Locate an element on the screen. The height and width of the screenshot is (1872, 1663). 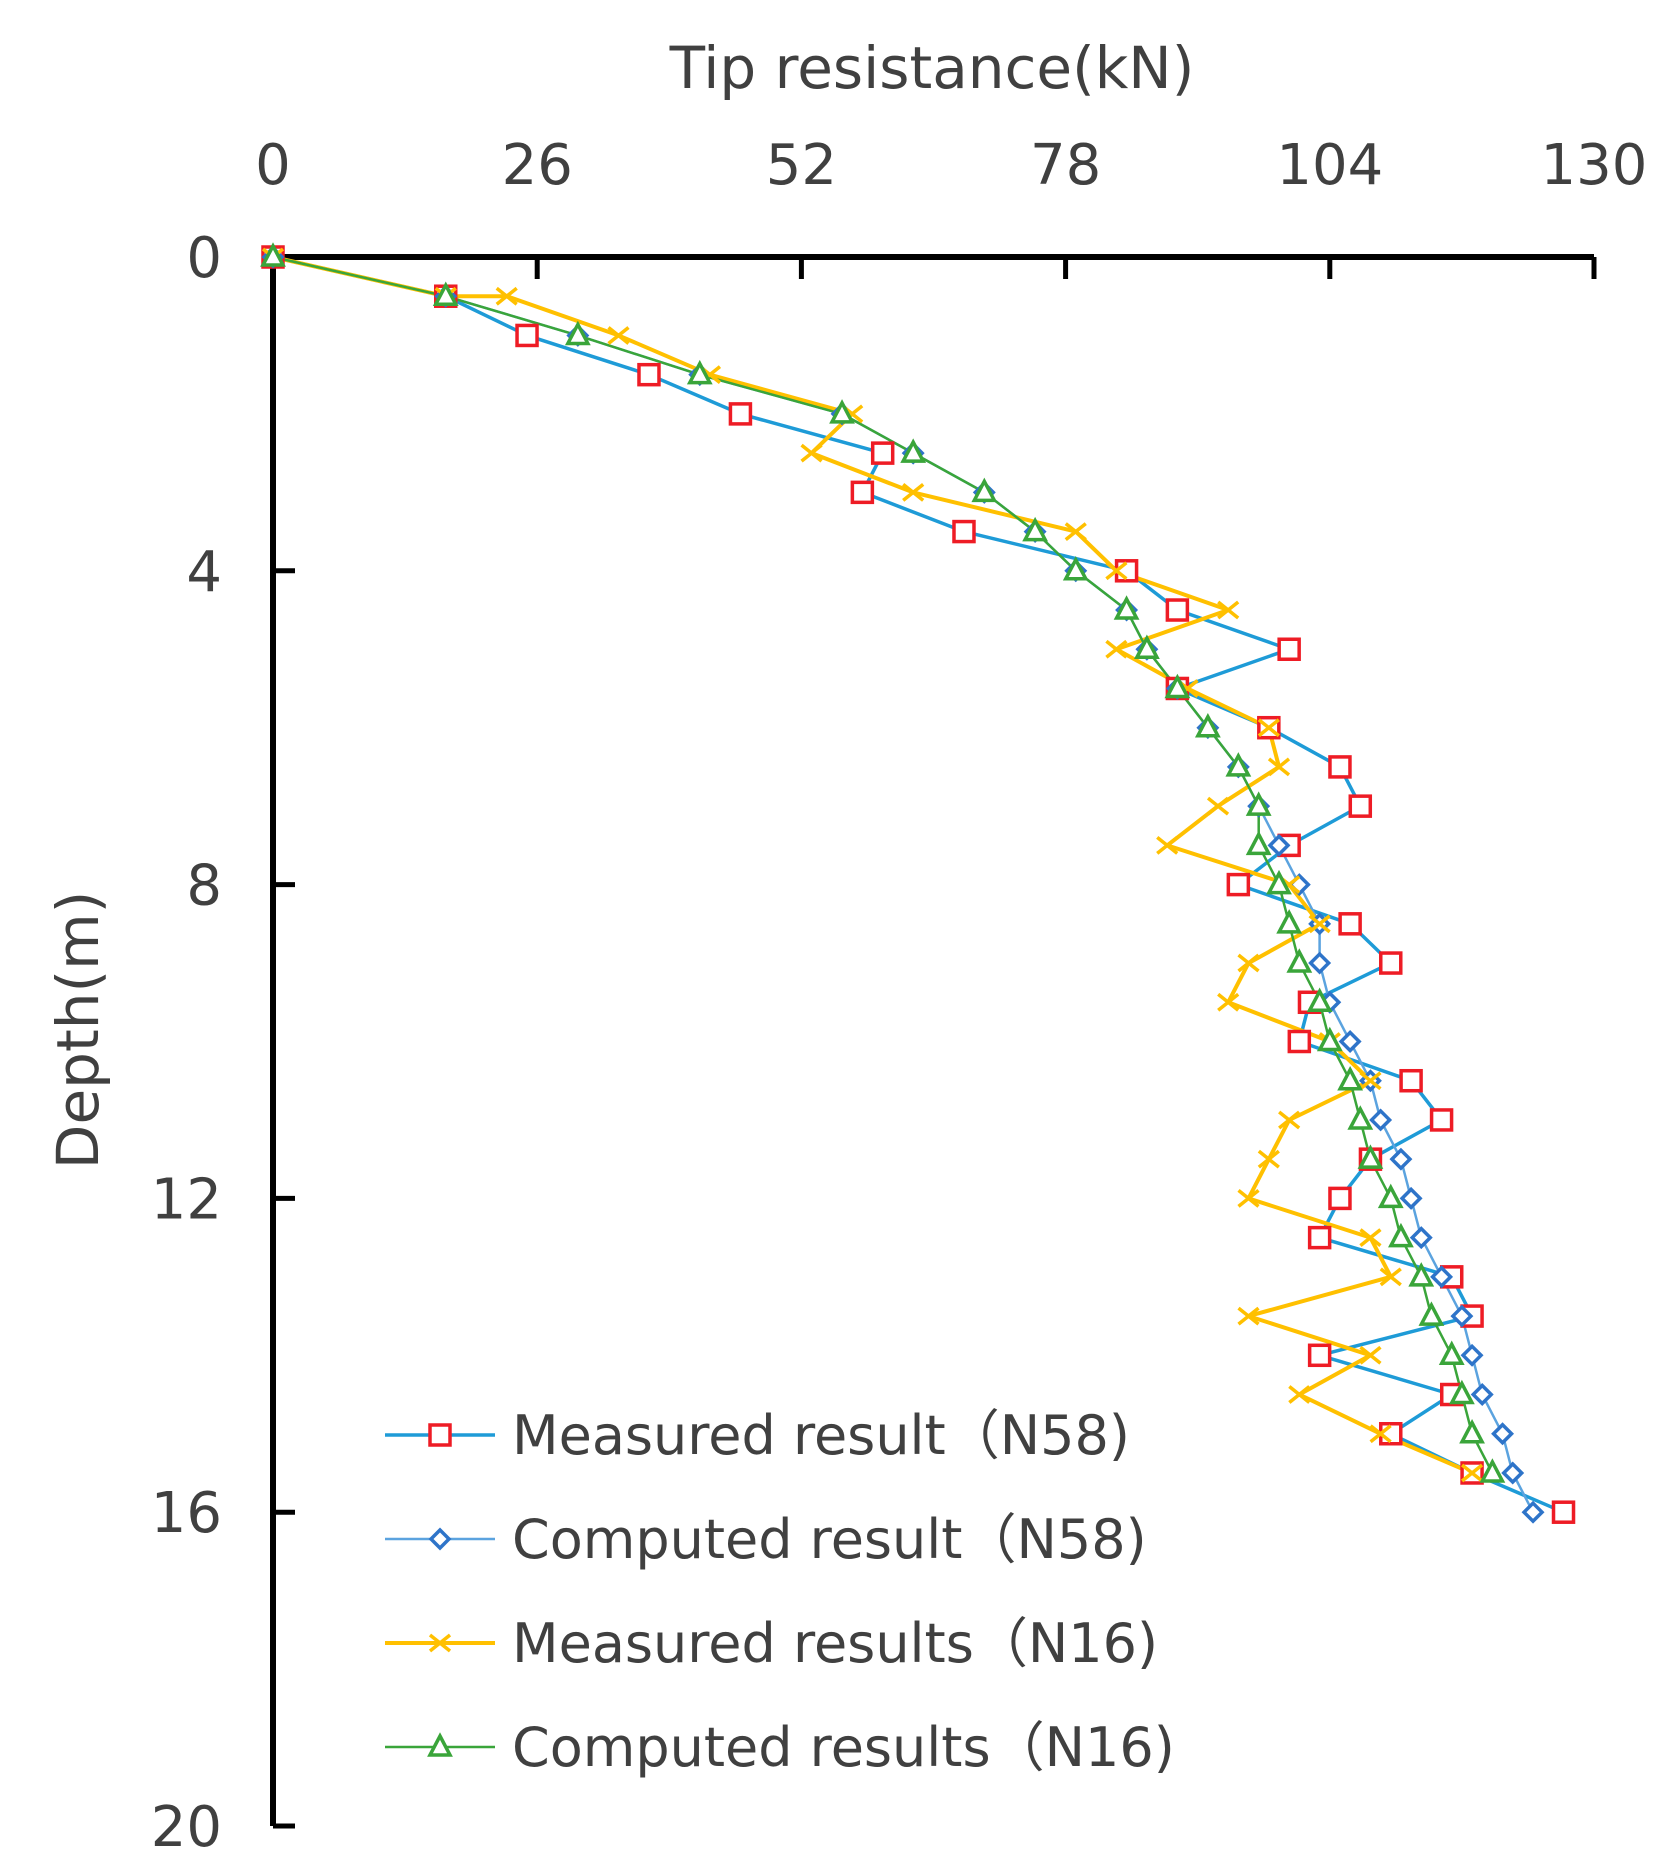
y-tick-label: 12 is located at coordinates (186, 1199).